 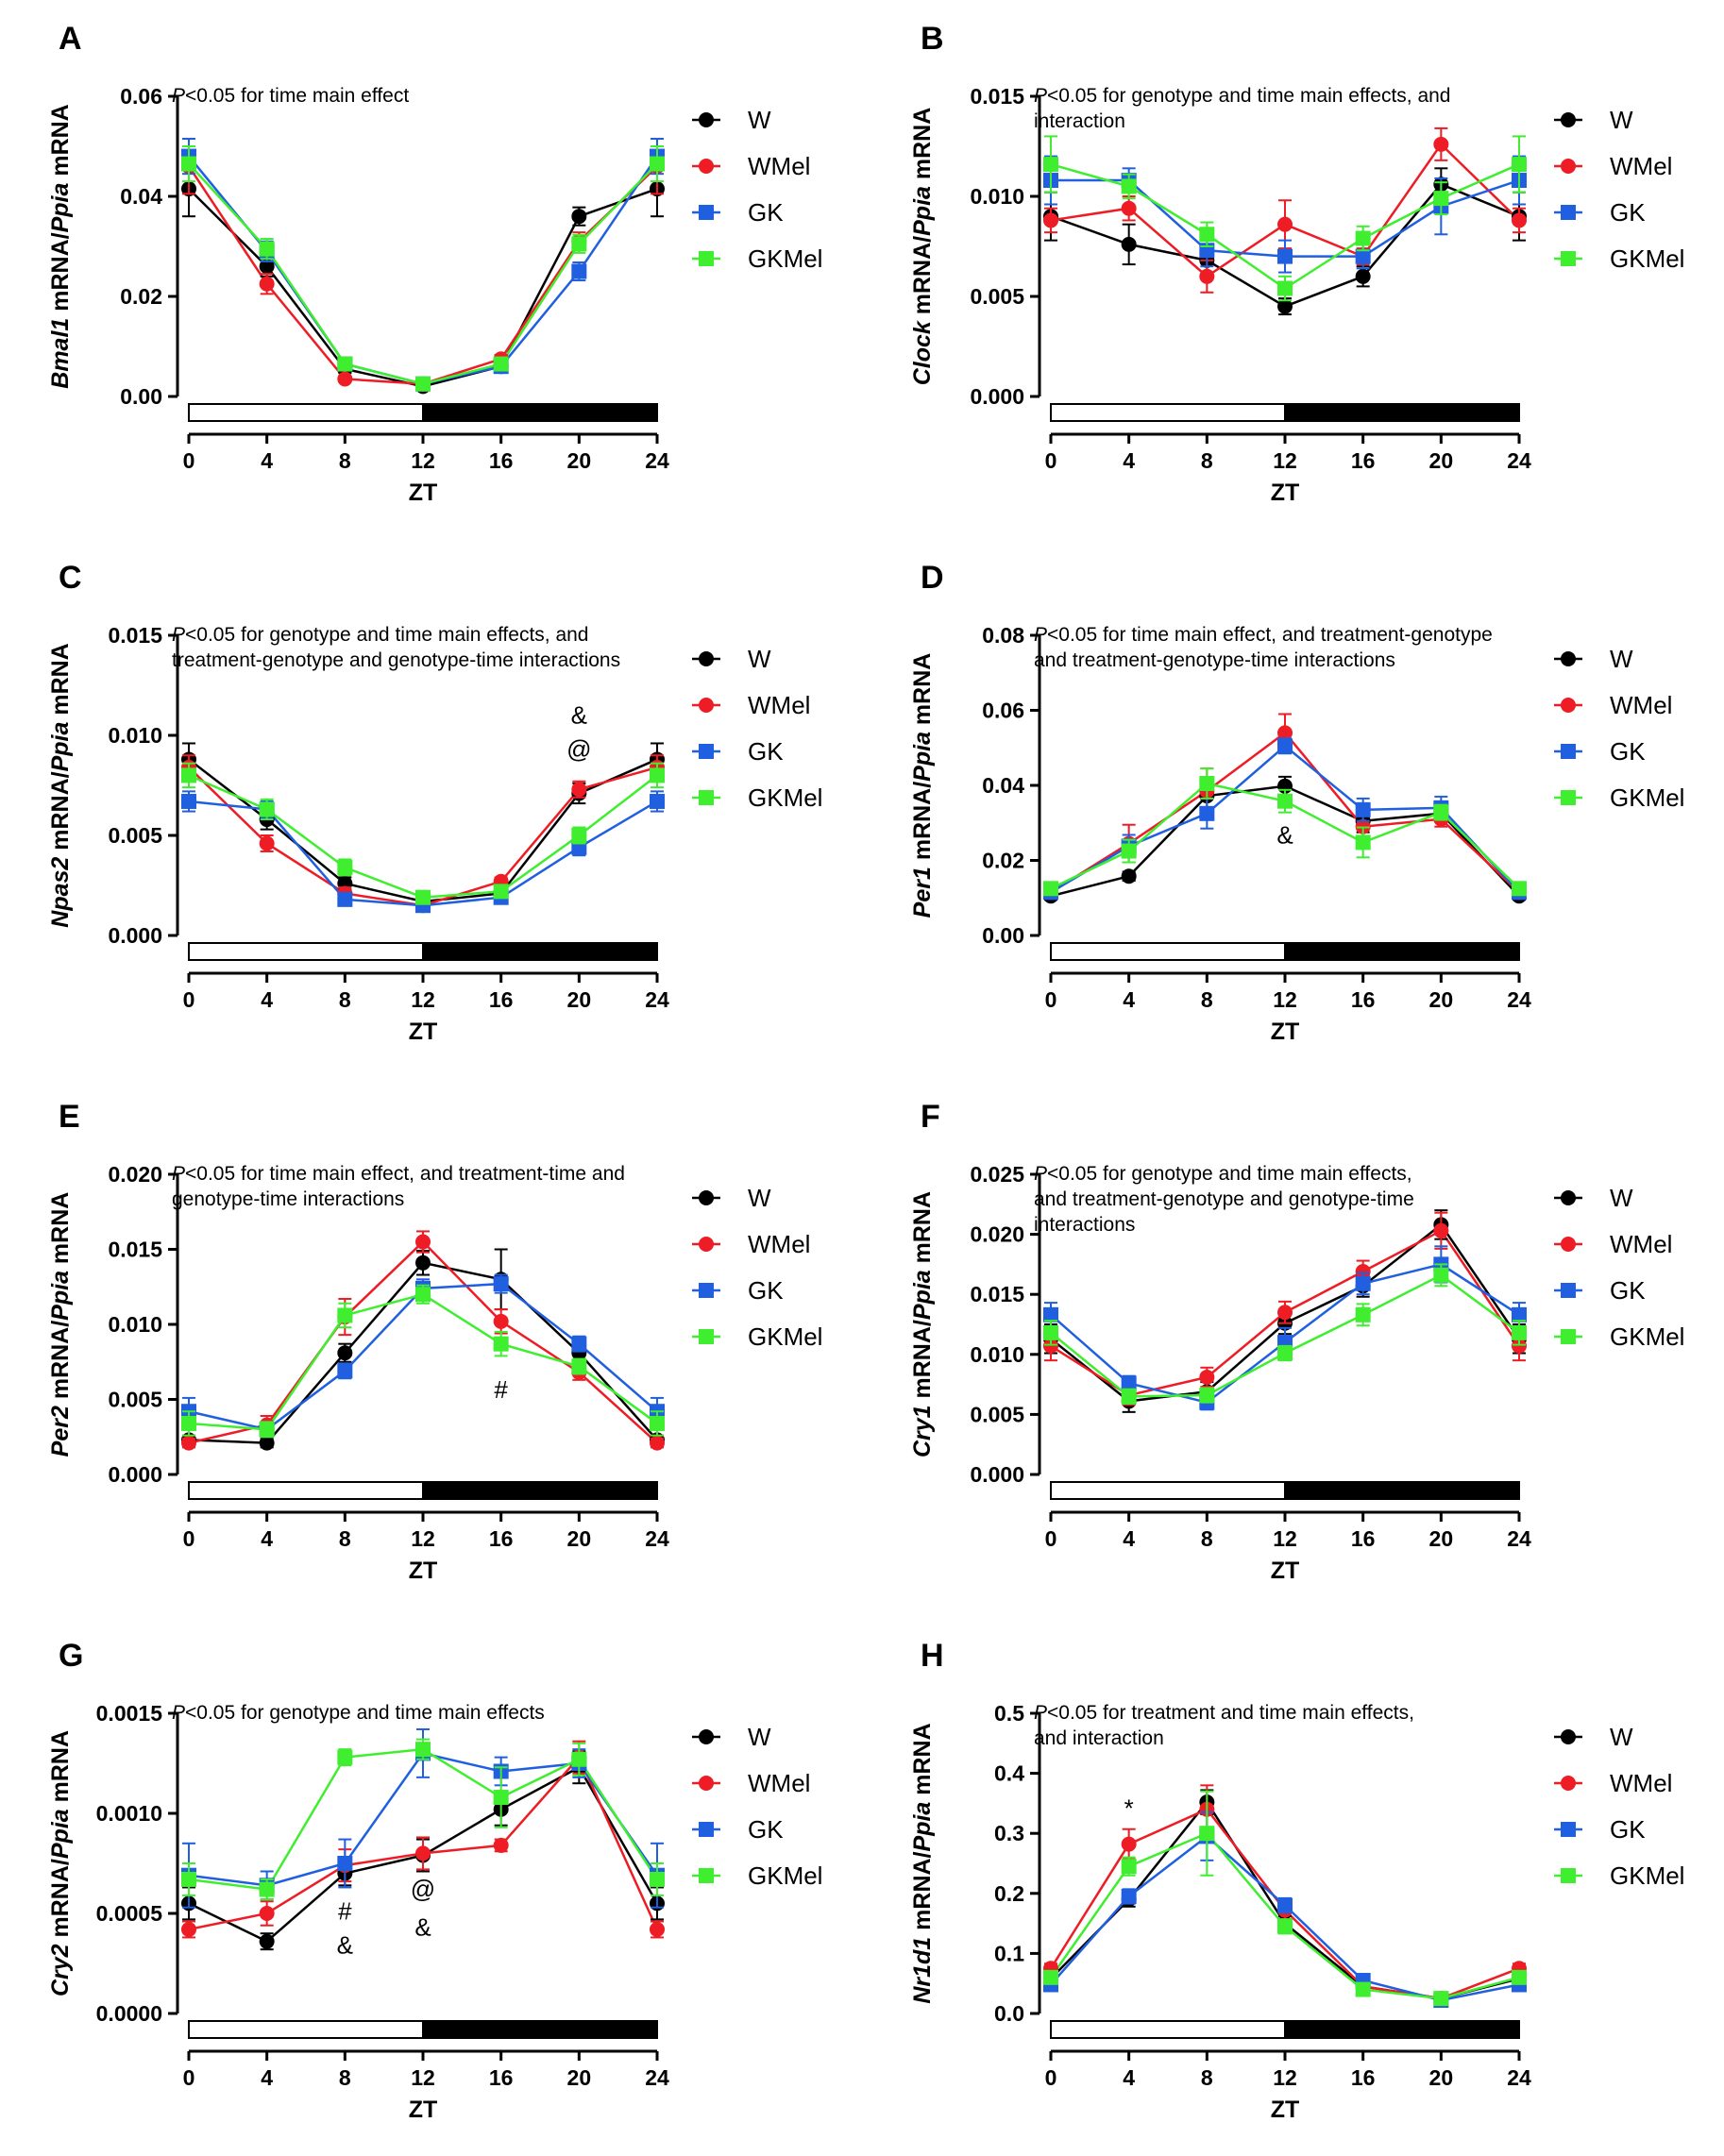 I want to click on dark-phase-bar, so click(x=1402, y=2029).